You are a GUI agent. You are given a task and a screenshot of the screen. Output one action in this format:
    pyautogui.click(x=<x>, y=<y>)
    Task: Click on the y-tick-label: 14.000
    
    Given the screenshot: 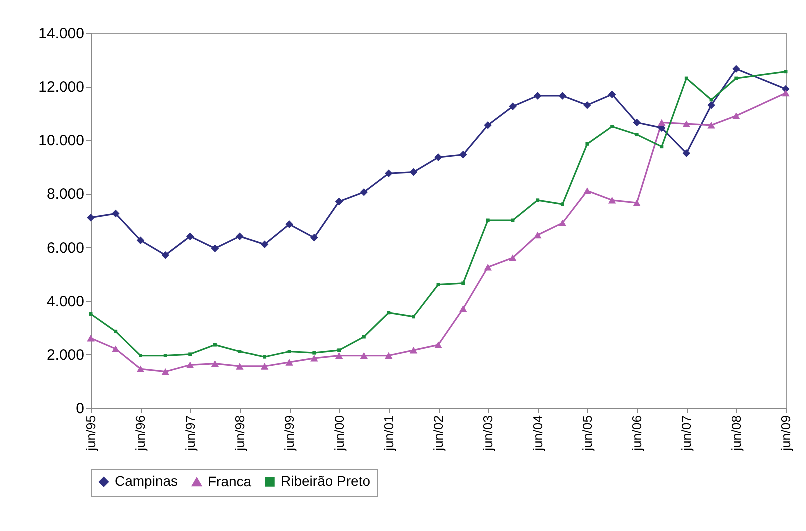 What is the action you would take?
    pyautogui.click(x=61, y=34)
    